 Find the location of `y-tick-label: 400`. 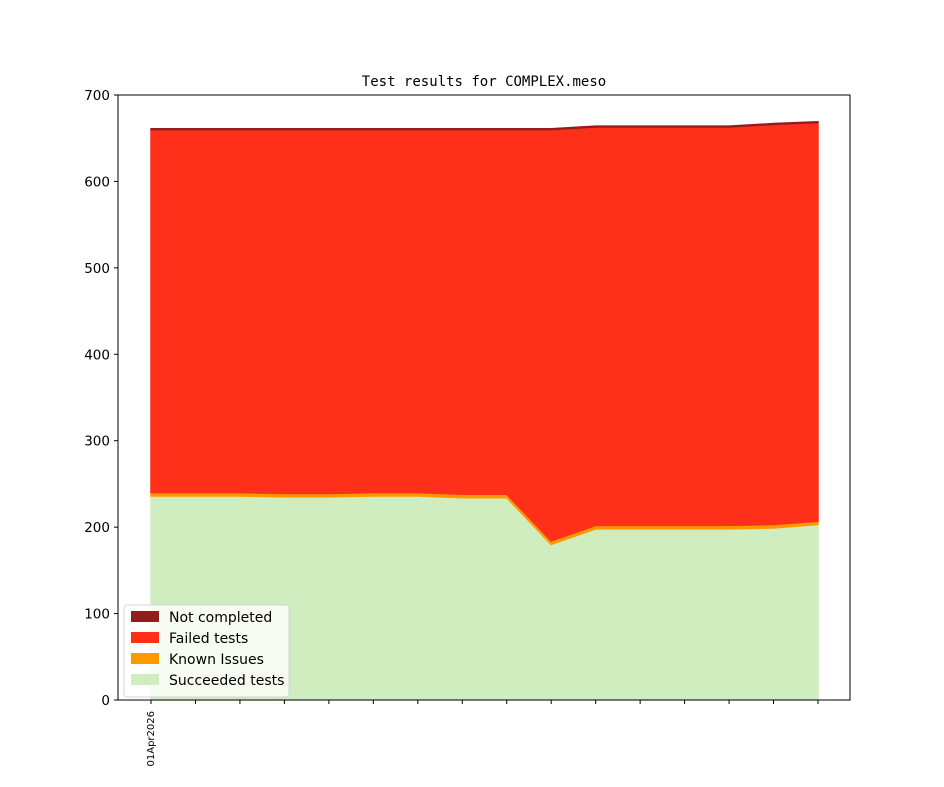

y-tick-label: 400 is located at coordinates (97, 355).